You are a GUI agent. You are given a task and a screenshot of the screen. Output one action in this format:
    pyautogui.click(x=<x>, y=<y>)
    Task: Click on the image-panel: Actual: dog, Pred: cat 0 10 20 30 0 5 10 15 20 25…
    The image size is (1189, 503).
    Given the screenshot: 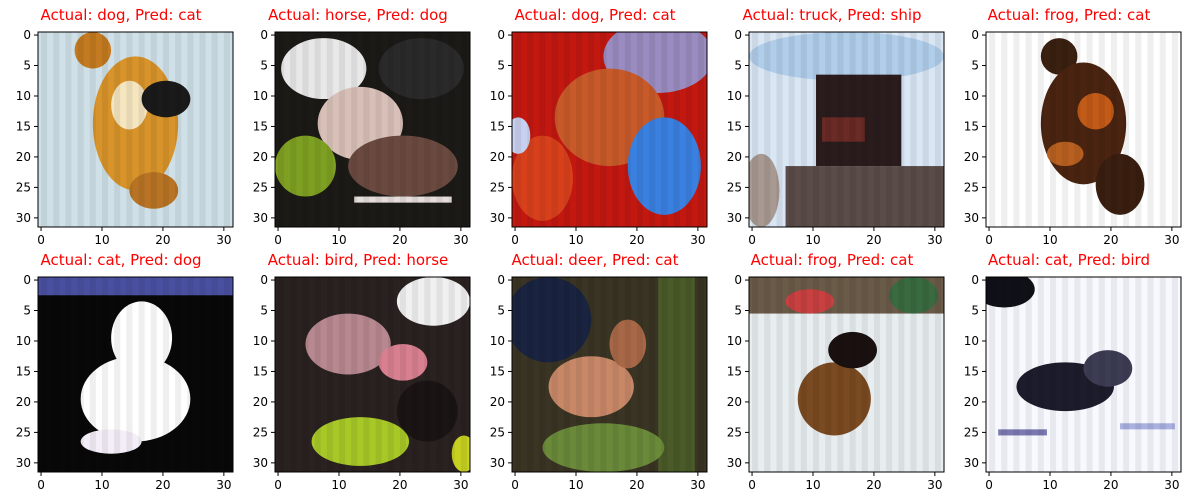 What is the action you would take?
    pyautogui.click(x=121, y=125)
    